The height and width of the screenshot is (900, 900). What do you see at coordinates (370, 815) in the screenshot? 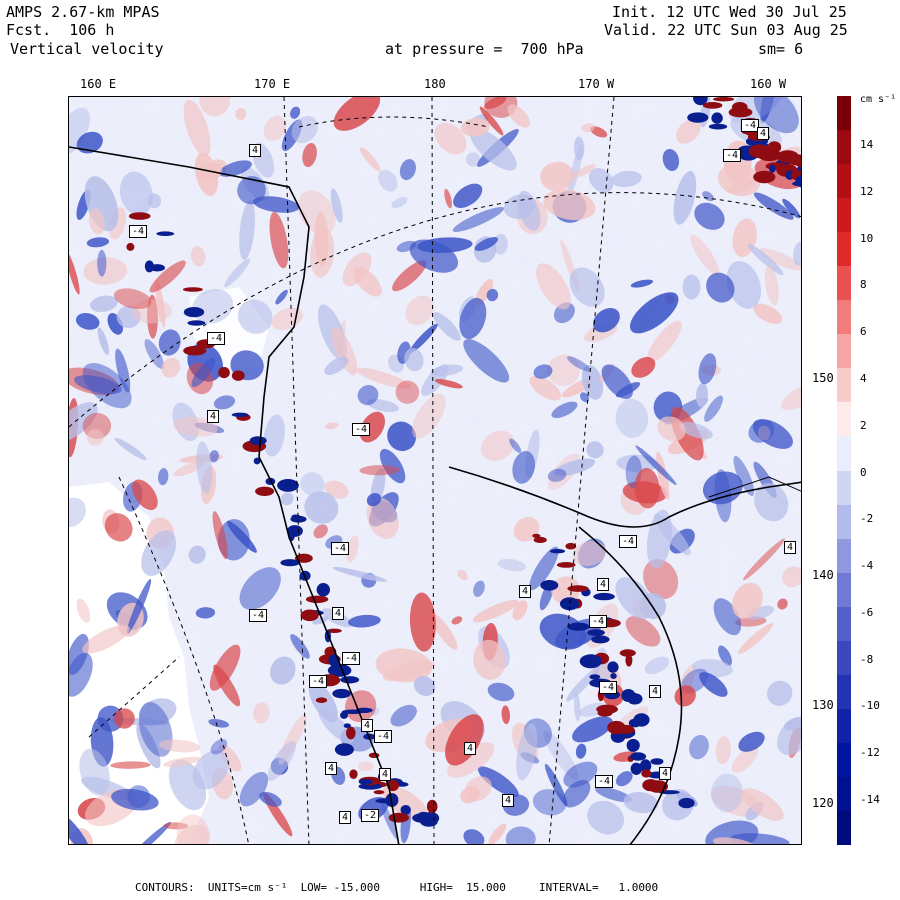
I see `contour-label: -2` at bounding box center [370, 815].